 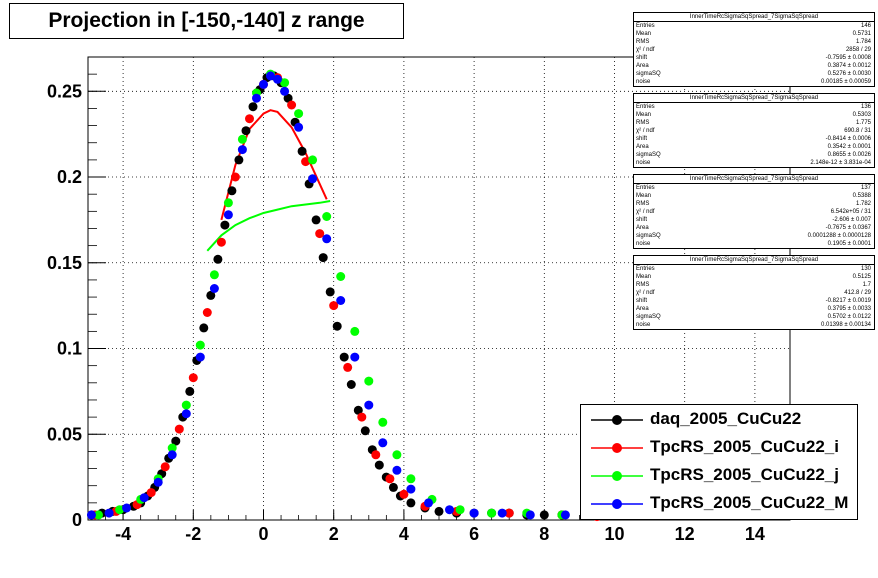 What do you see at coordinates (744, 446) in the screenshot?
I see `legend-label: TpcRS_2005_CuCu22_i` at bounding box center [744, 446].